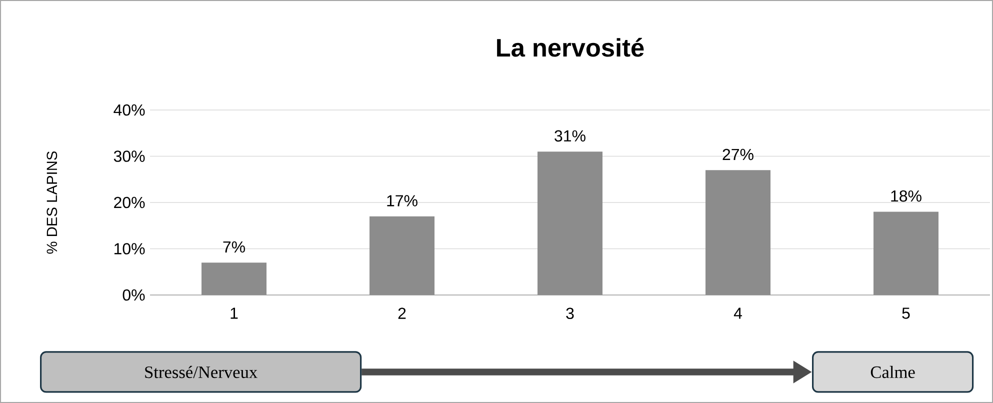 Image resolution: width=993 pixels, height=403 pixels. I want to click on chart-title: La nervosité, so click(570, 47).